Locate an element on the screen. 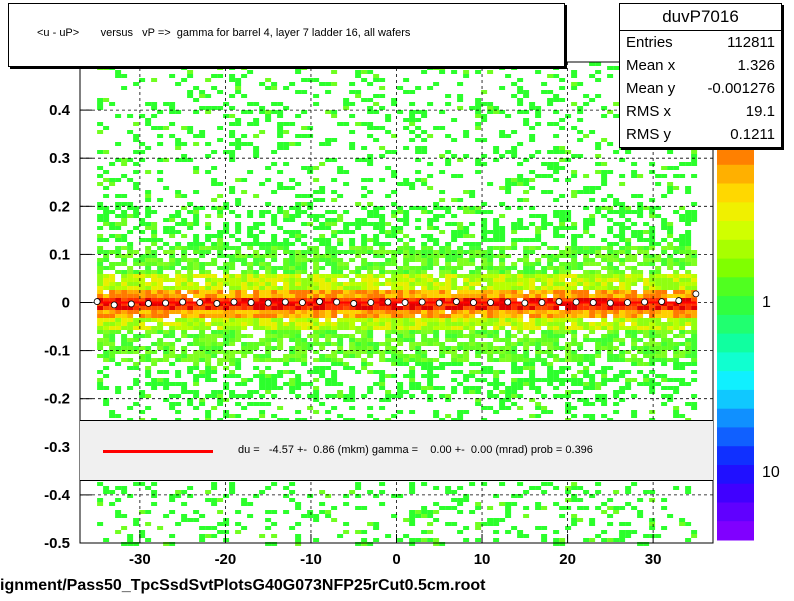 This screenshot has width=794, height=601. colorbar-segment is located at coordinates (735, 193).